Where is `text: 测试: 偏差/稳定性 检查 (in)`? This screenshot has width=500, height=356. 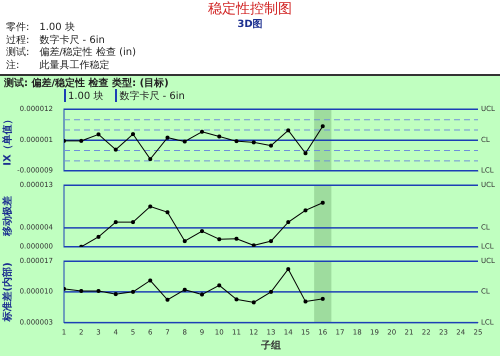
text: 测试: 偏差/稳定性 检查 (in) is located at coordinates (71, 53).